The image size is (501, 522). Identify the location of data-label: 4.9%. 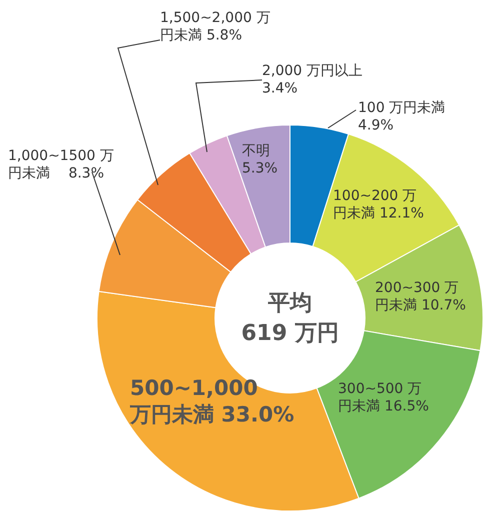
(376, 126).